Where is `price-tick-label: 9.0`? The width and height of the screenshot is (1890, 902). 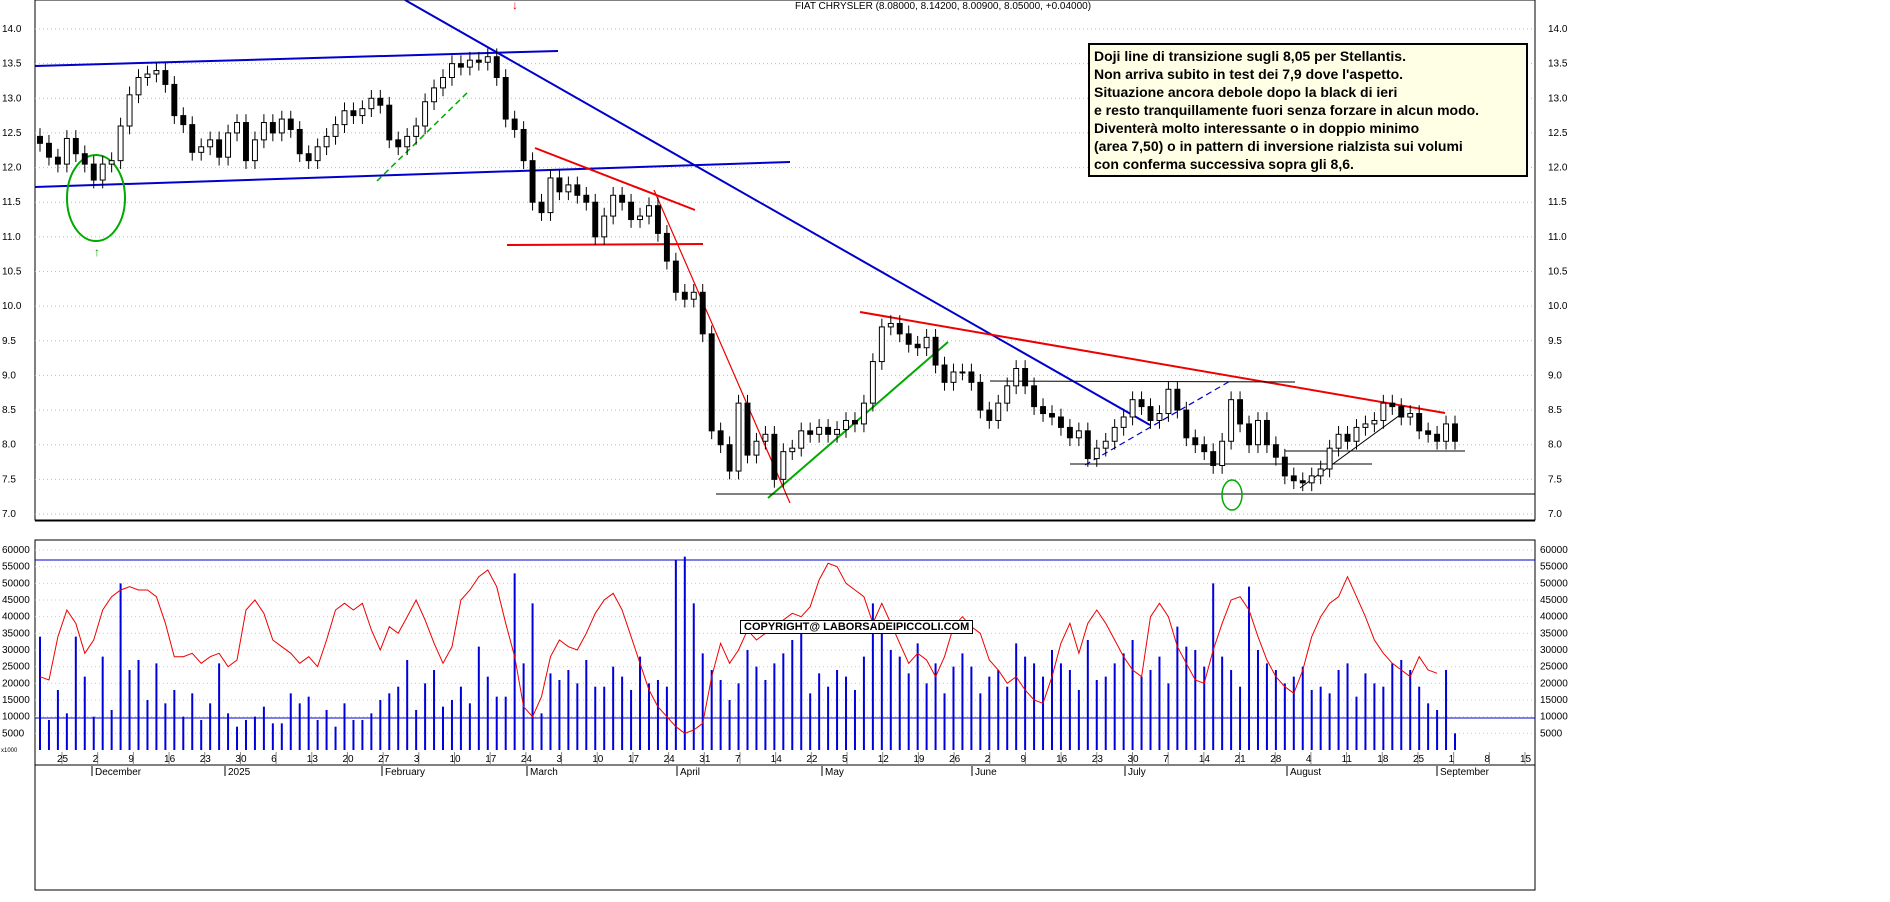 price-tick-label: 9.0 is located at coordinates (1555, 375).